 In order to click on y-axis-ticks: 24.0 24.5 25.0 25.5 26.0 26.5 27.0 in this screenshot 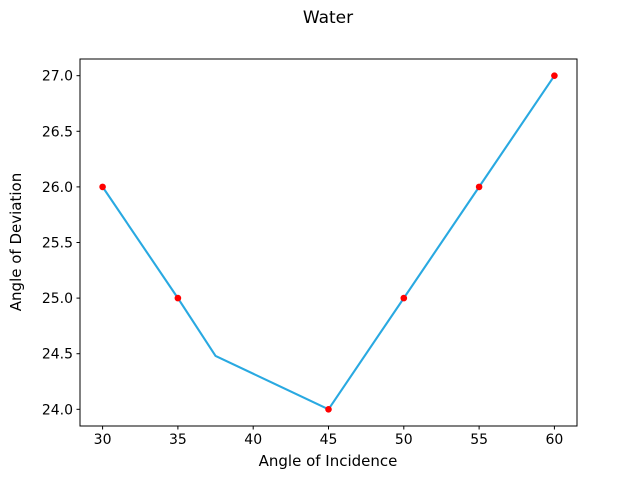, I will do `click(61, 243)`.